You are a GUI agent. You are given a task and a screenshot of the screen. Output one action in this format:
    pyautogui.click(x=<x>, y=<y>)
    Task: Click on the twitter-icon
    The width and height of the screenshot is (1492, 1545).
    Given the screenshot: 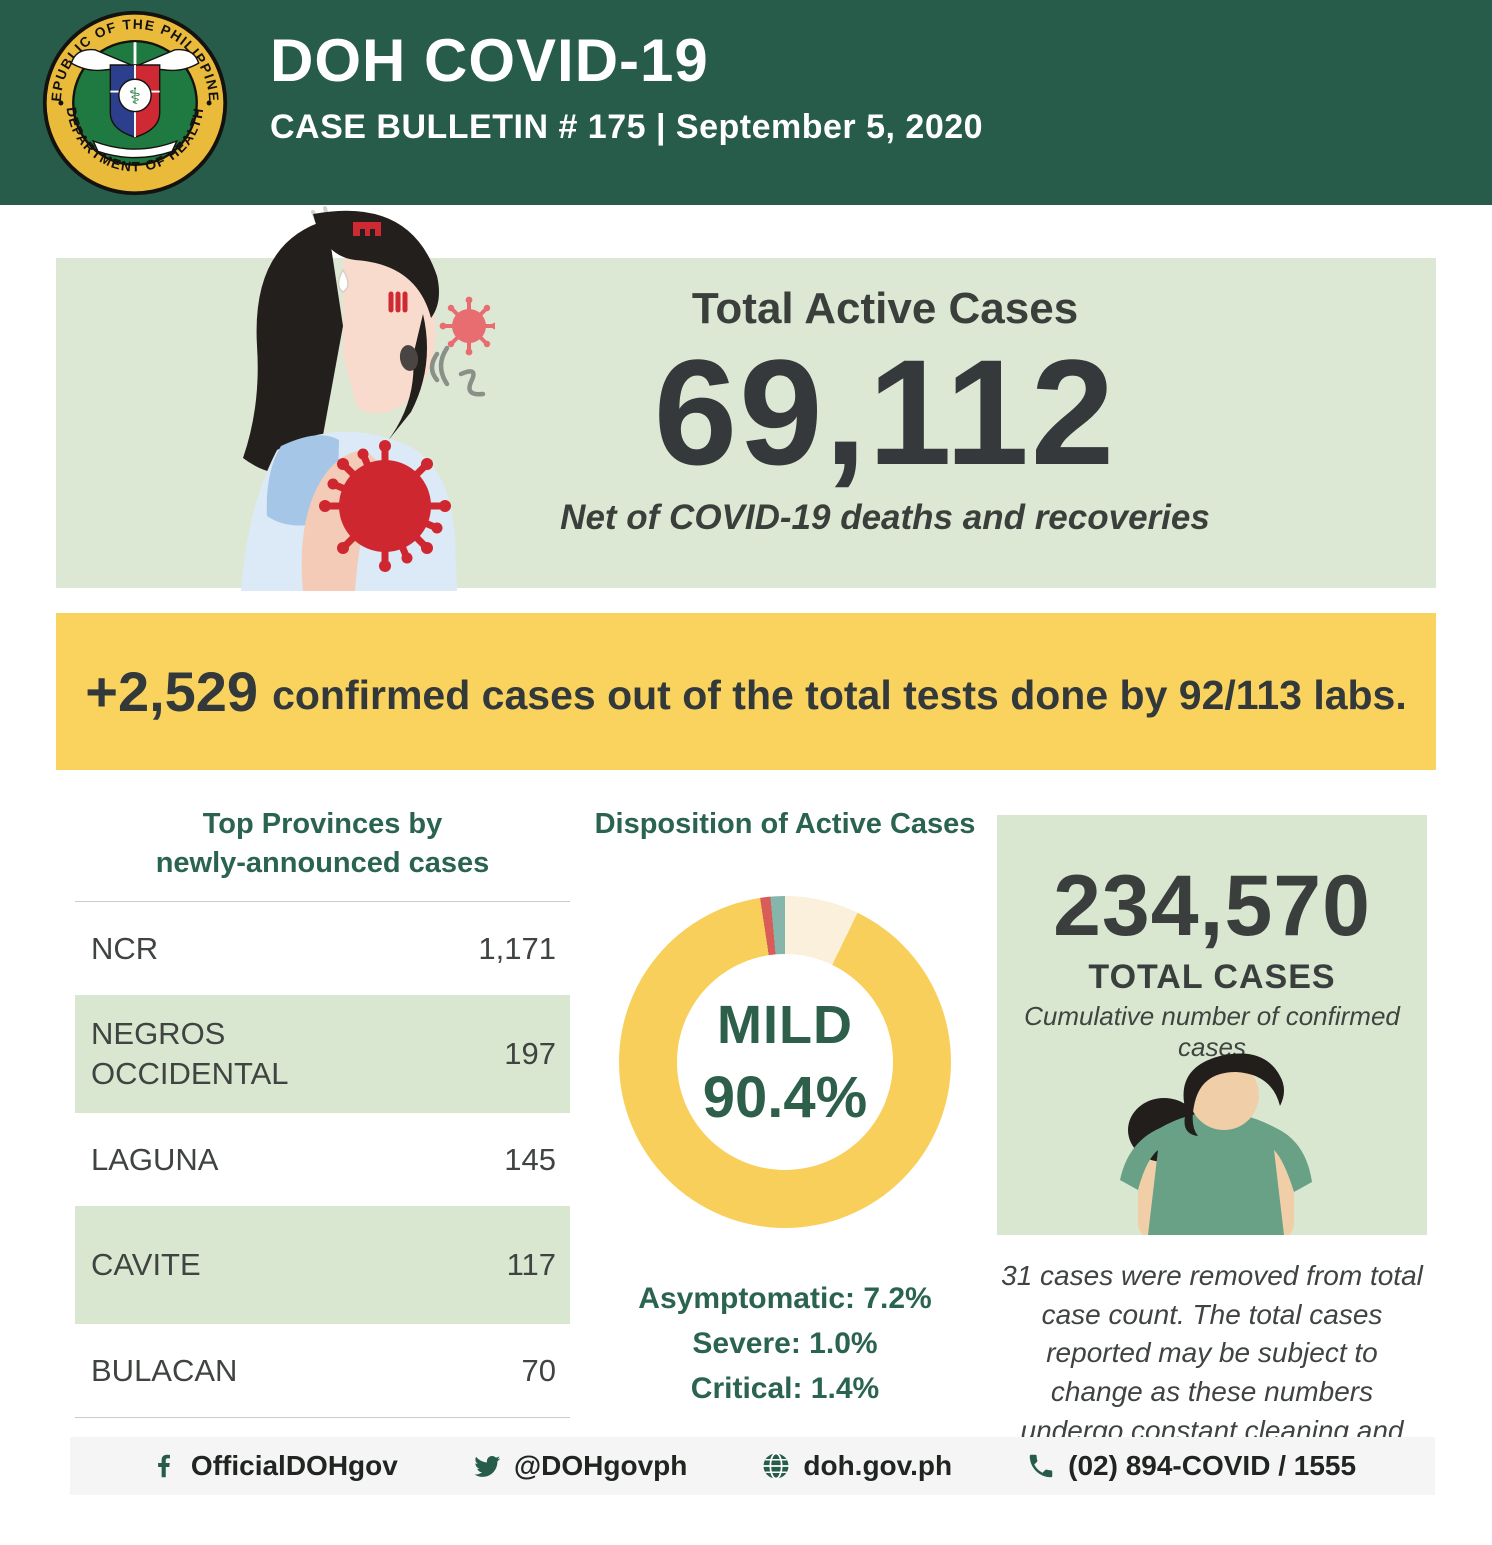 What is the action you would take?
    pyautogui.click(x=487, y=1466)
    